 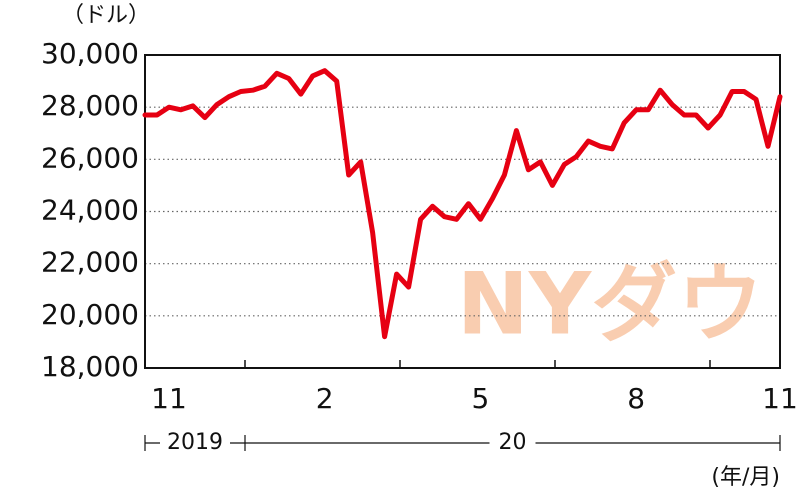 I want to click on x-unit: (年/月), so click(x=745, y=477).